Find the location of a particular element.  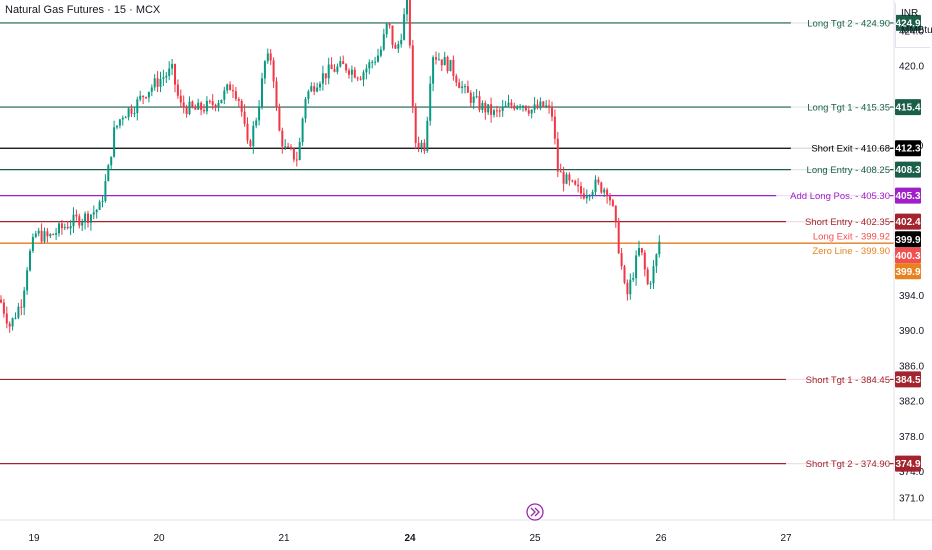

x-tick-label-1: 20 is located at coordinates (159, 538).